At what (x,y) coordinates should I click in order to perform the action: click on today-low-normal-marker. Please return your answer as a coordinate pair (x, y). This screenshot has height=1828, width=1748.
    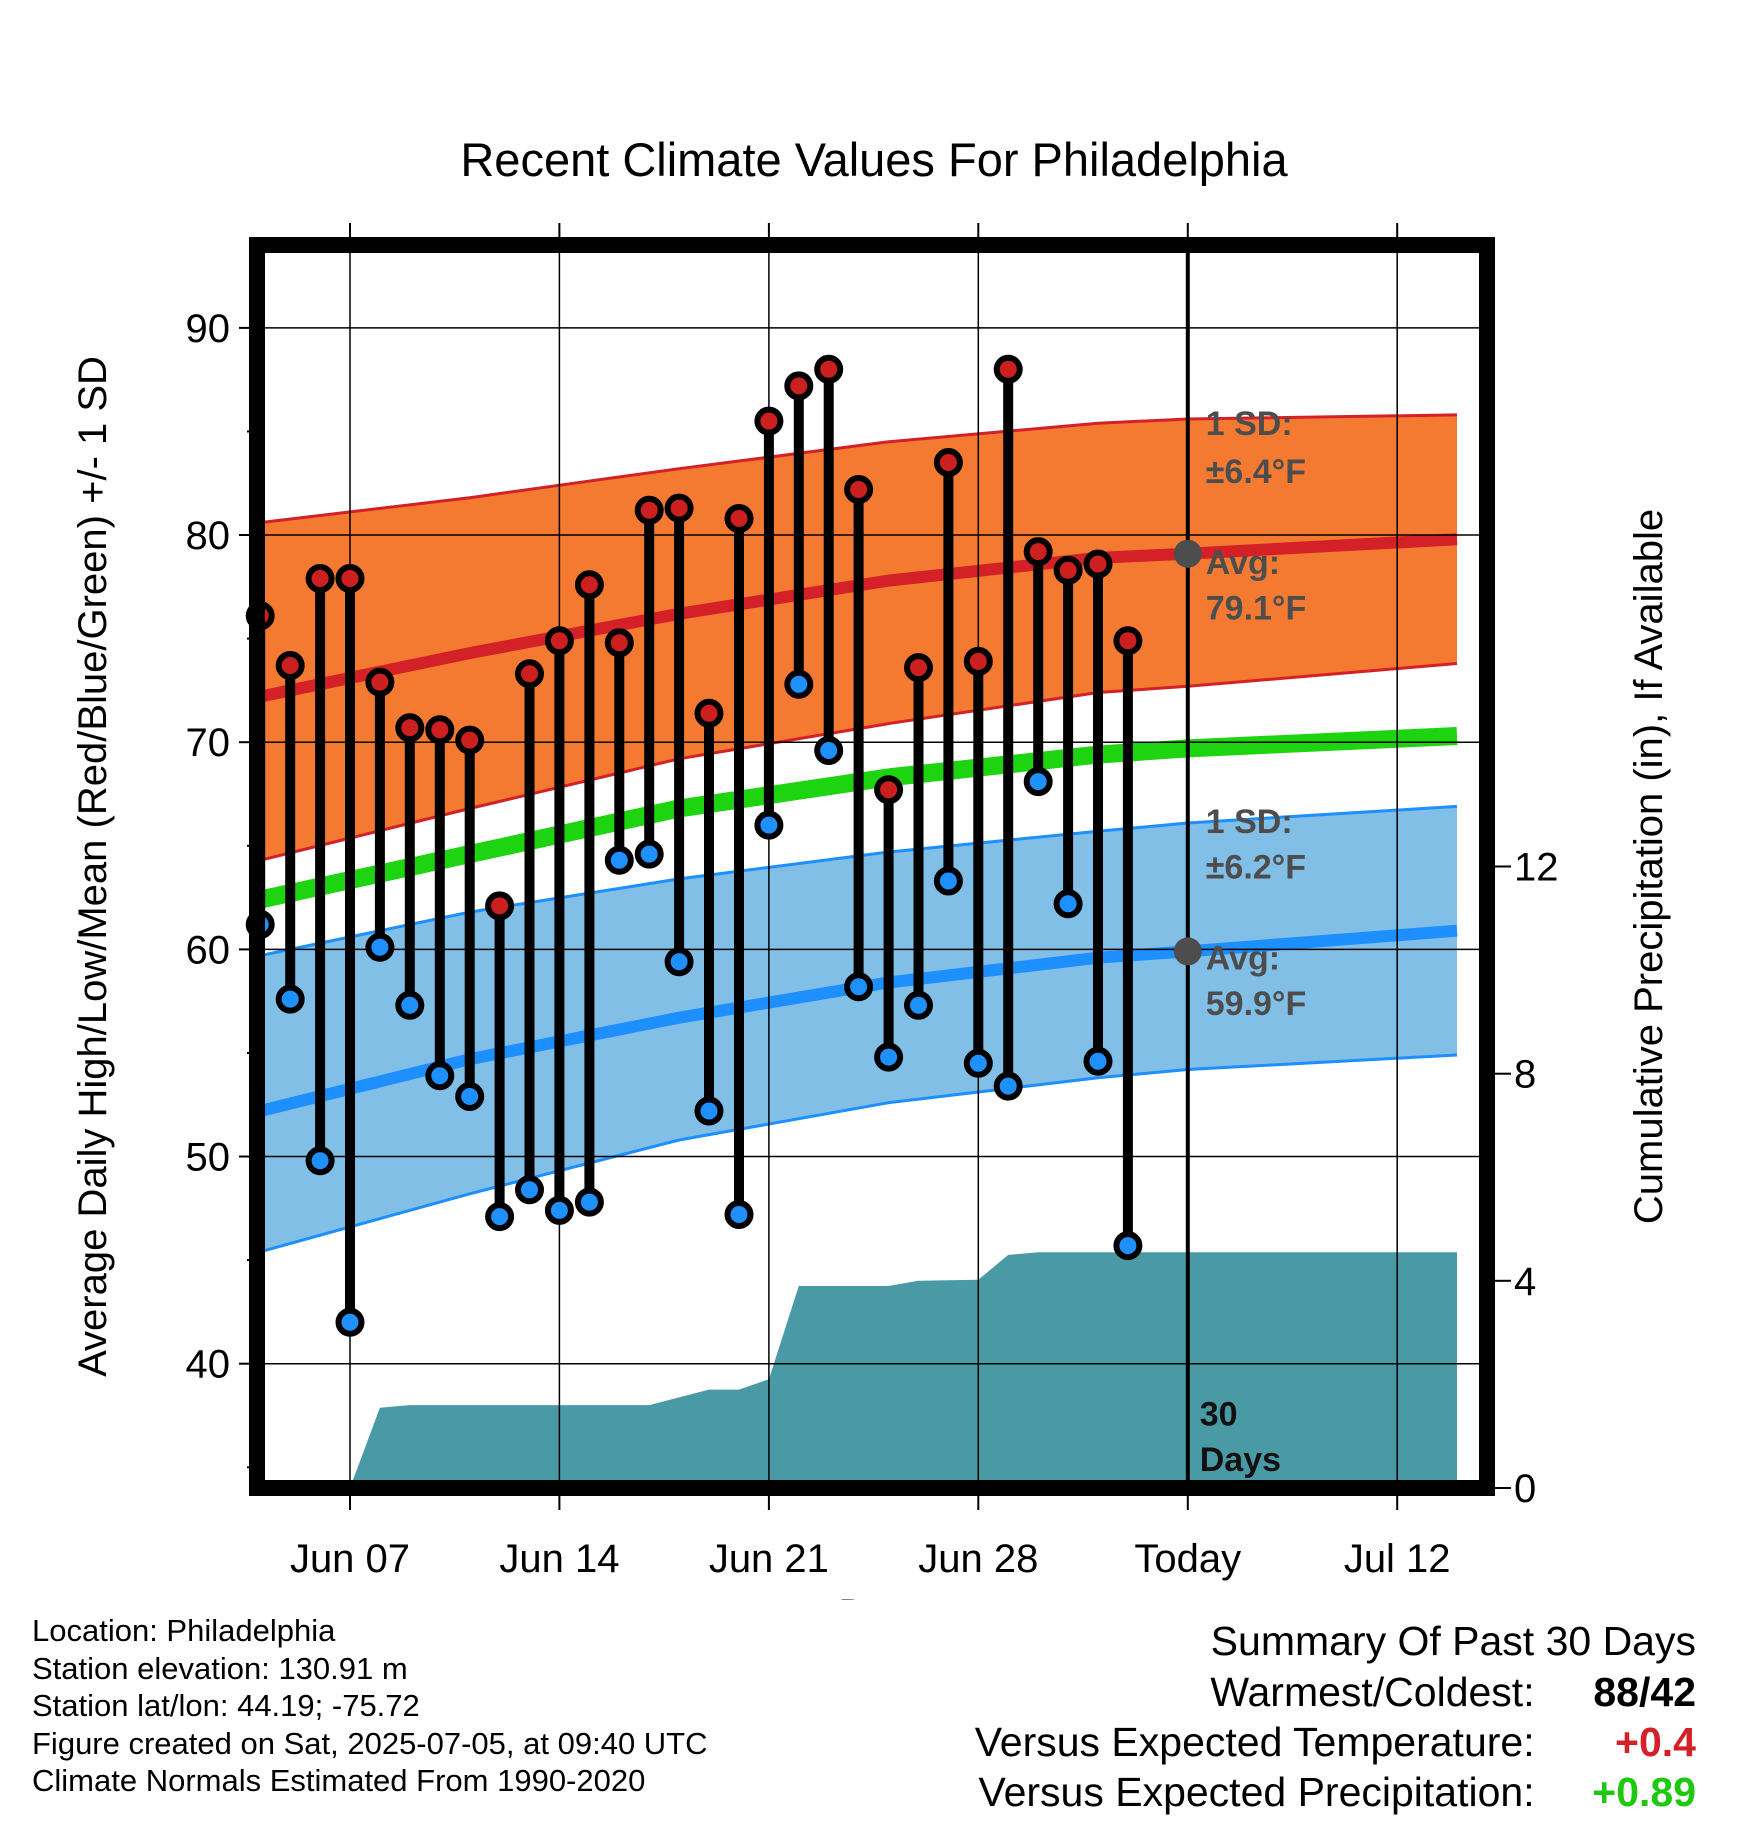
    Looking at the image, I should click on (1187, 951).